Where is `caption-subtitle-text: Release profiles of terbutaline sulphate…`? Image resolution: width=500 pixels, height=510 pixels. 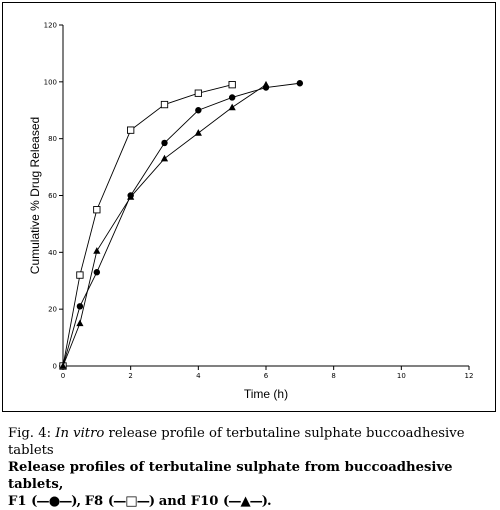 caption-subtitle-text: Release profiles of terbutaline sulphate… is located at coordinates (230, 476).